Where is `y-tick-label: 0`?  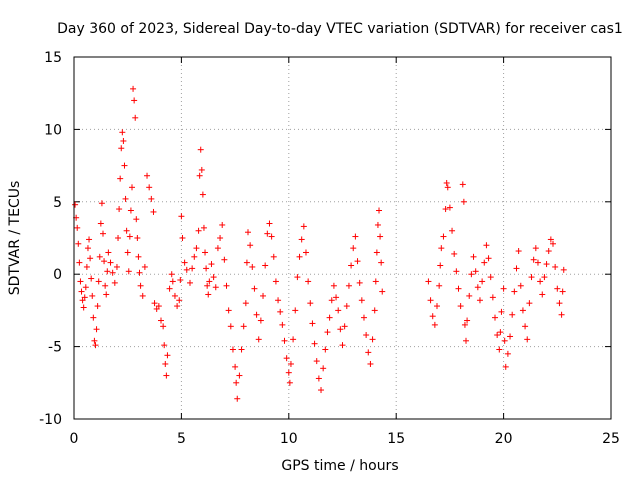
y-tick-label: 0 is located at coordinates (57, 275).